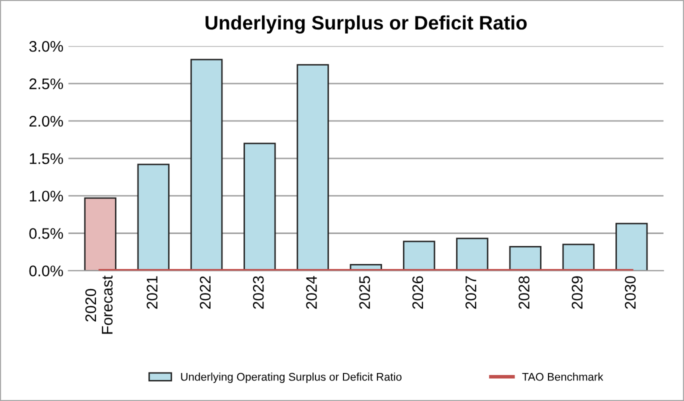  I want to click on legend-label: Underlying Operating Surplus or Deficit Ratio, so click(291, 377).